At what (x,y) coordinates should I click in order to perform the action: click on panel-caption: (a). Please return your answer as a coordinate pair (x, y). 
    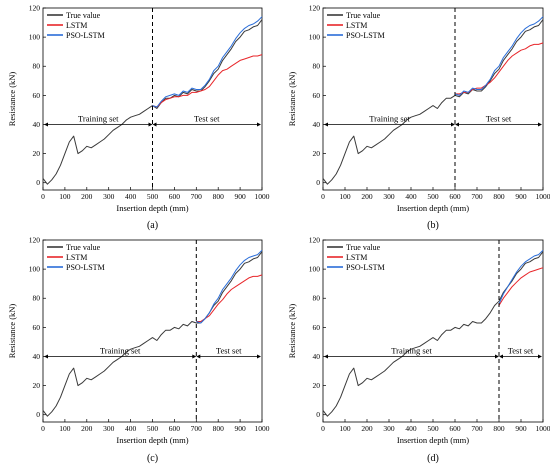
    Looking at the image, I should click on (152, 225).